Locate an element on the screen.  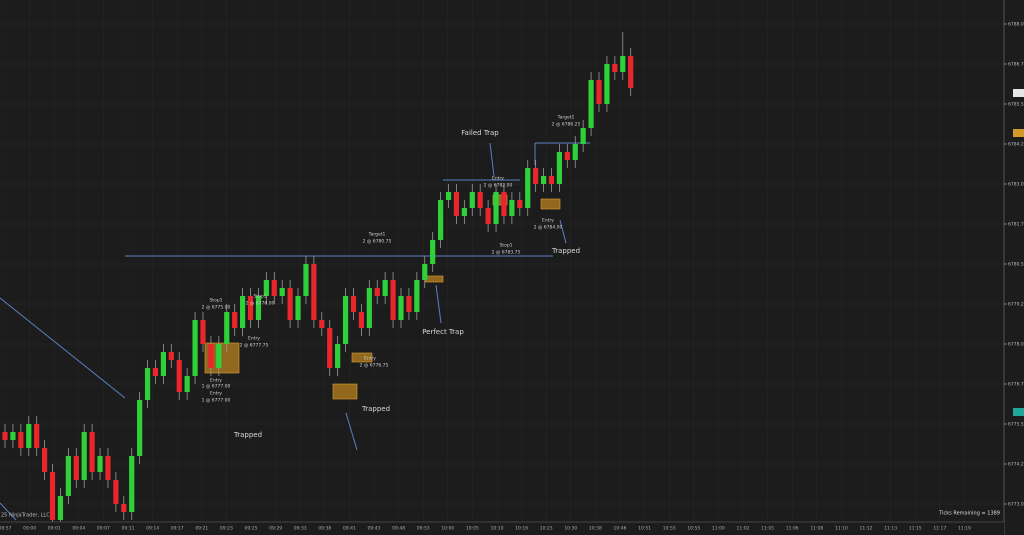
x-tick-label: 11:12 is located at coordinates (866, 529).